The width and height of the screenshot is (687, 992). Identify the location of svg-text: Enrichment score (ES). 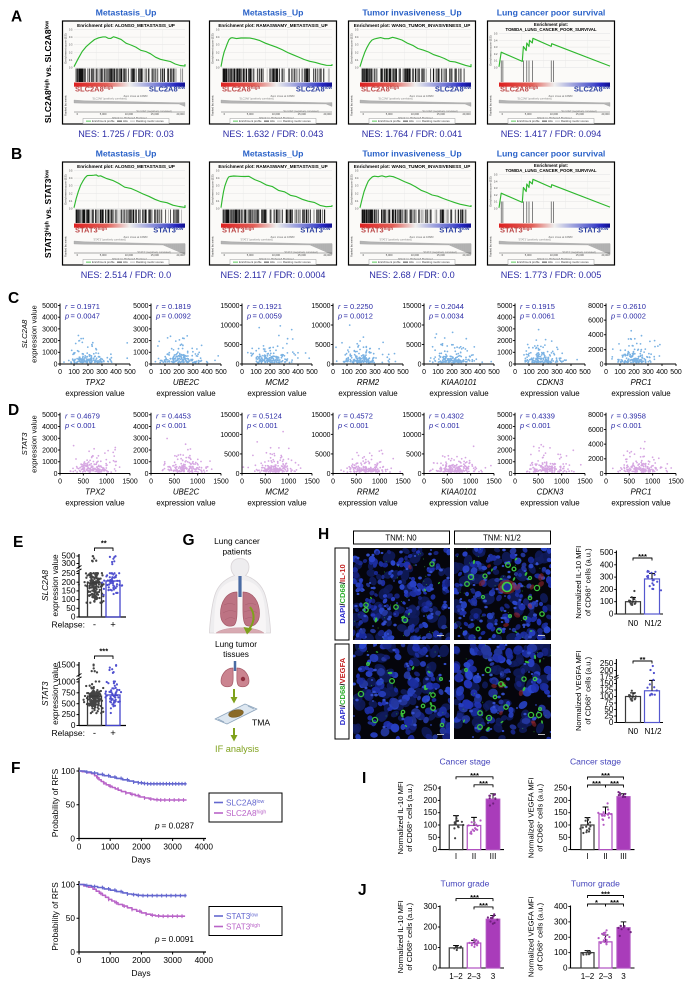
(352, 48).